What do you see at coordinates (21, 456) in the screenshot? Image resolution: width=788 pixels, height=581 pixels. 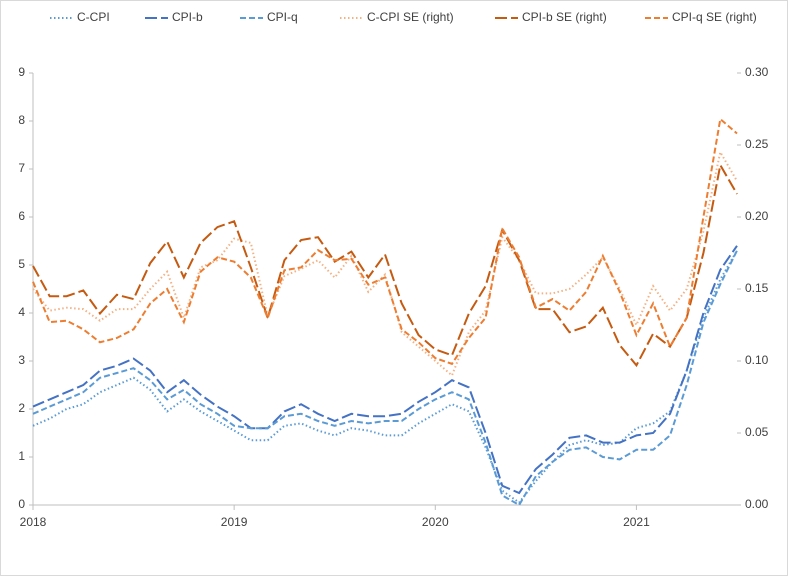 I see `y-tick-label: 1` at bounding box center [21, 456].